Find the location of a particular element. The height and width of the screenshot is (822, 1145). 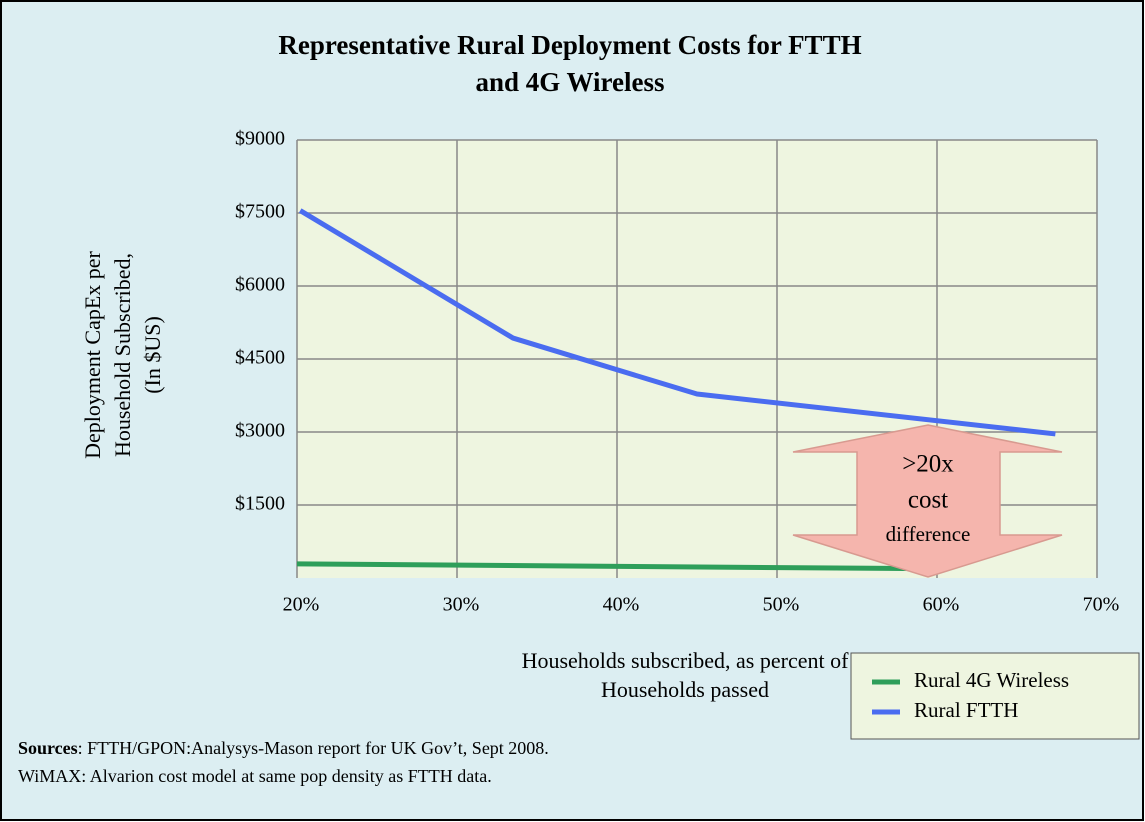

y-axis-title-line: Deployment CapEx per is located at coordinates (92, 354).